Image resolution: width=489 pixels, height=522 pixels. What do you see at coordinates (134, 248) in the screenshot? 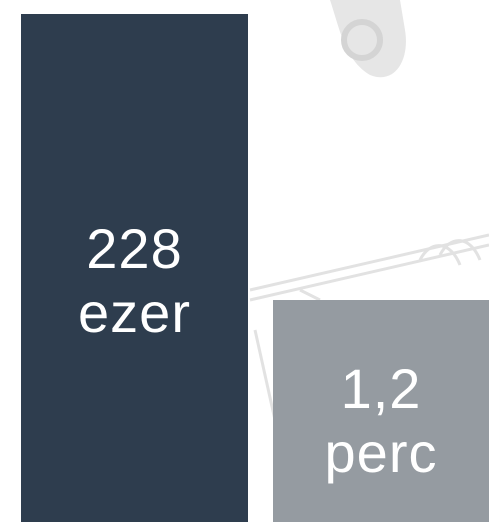
I see `stat-value: 228` at bounding box center [134, 248].